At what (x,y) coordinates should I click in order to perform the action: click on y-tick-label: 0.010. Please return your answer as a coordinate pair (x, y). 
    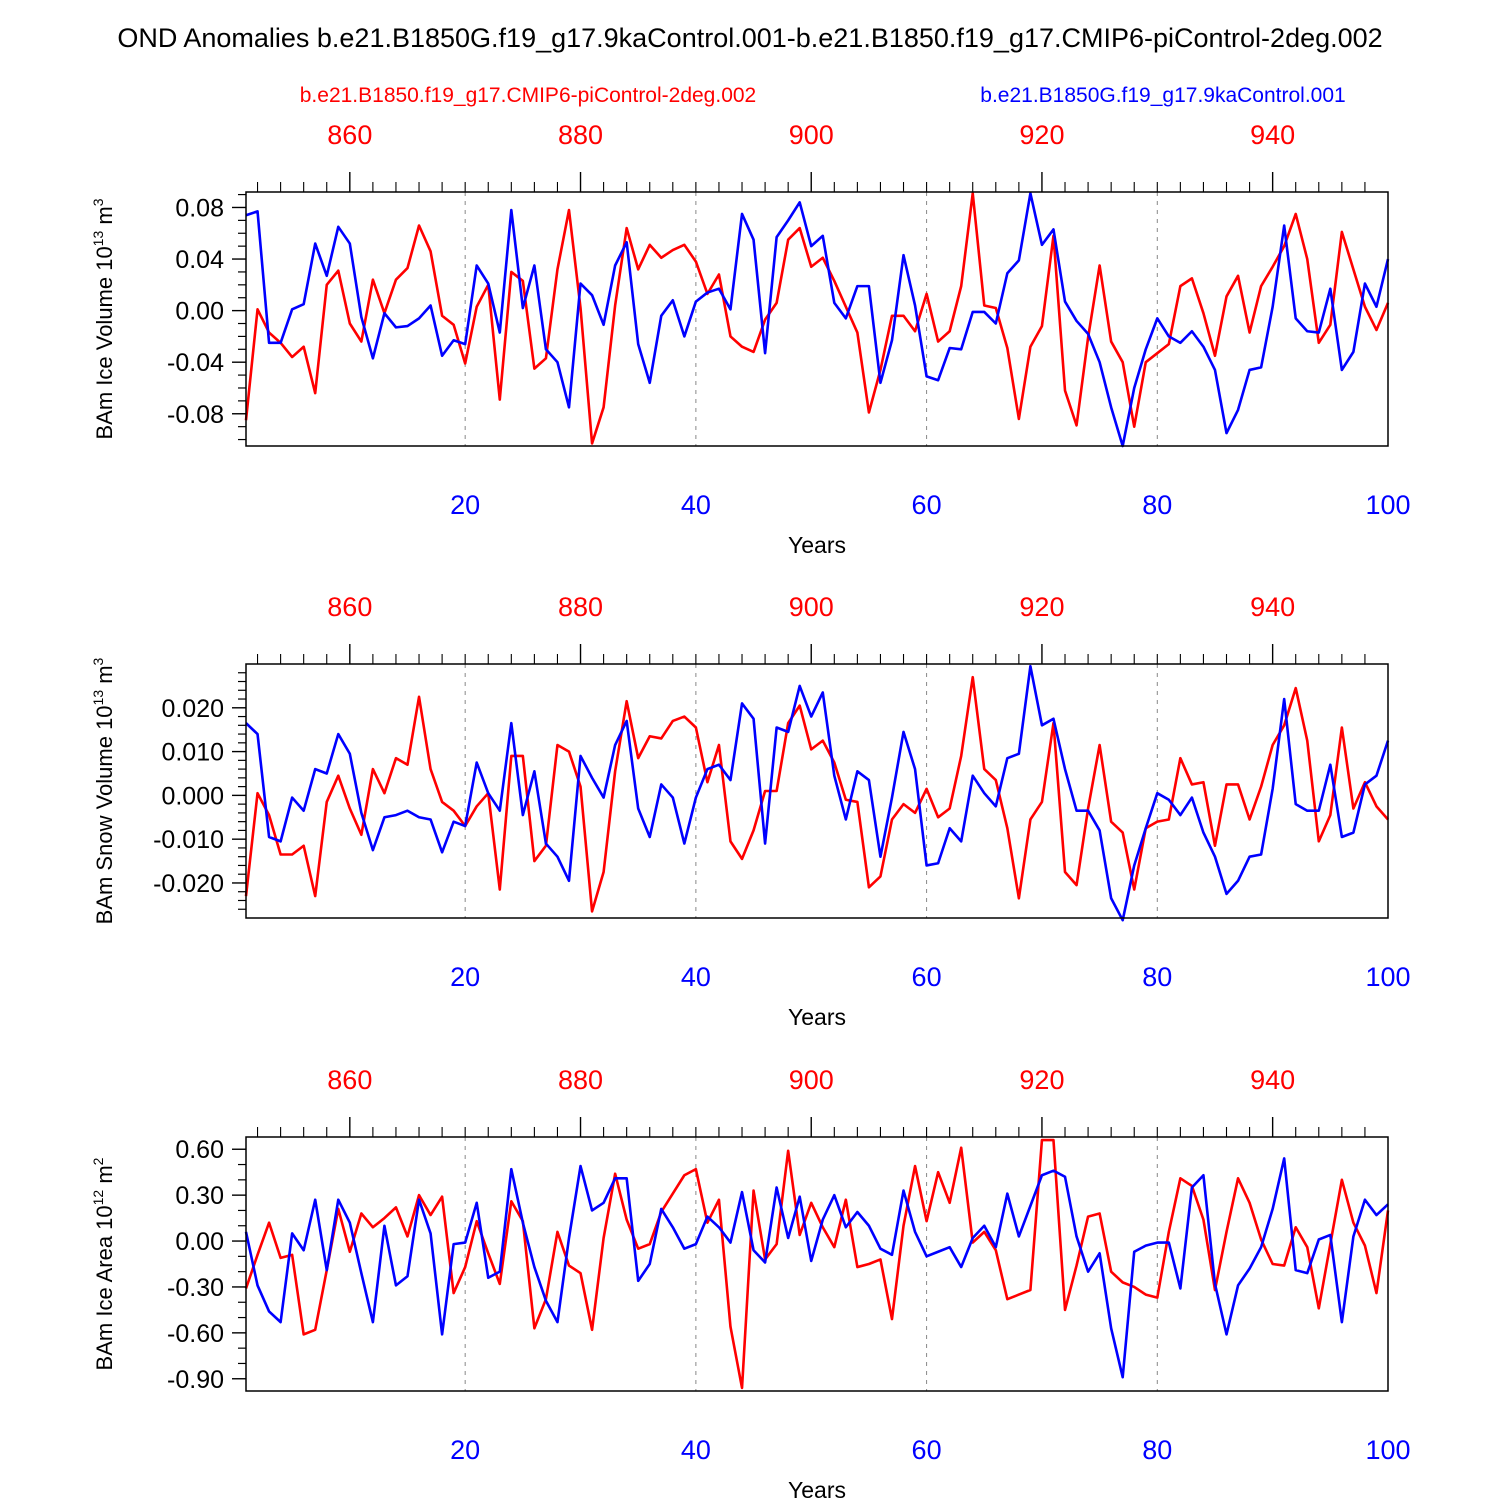
    Looking at the image, I should click on (192, 753).